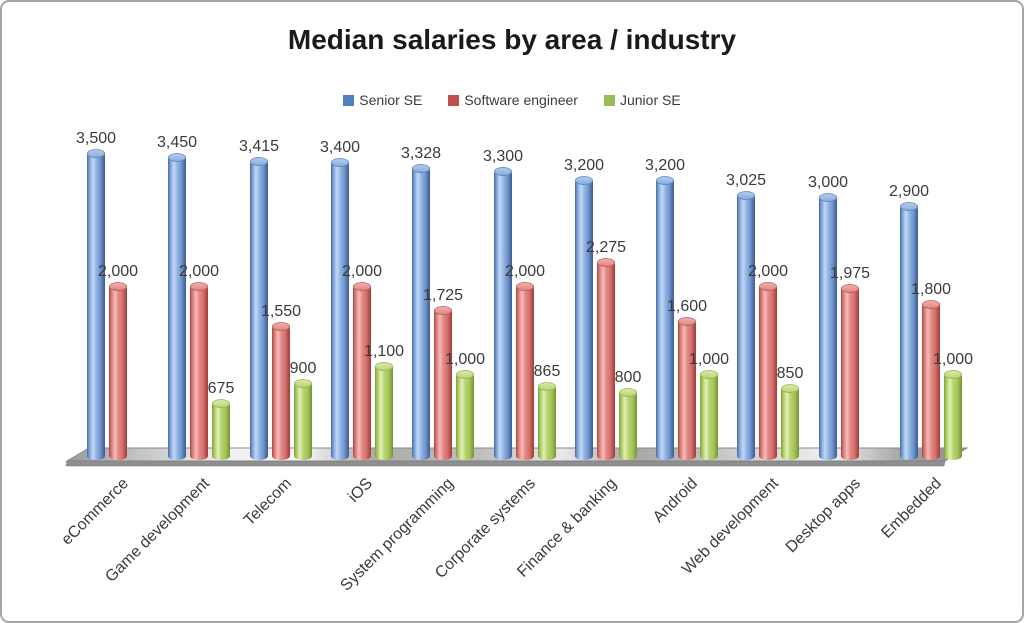 The width and height of the screenshot is (1024, 623). Describe the element at coordinates (628, 377) in the screenshot. I see `value-label-junior-se-finance-banking: 800` at that location.